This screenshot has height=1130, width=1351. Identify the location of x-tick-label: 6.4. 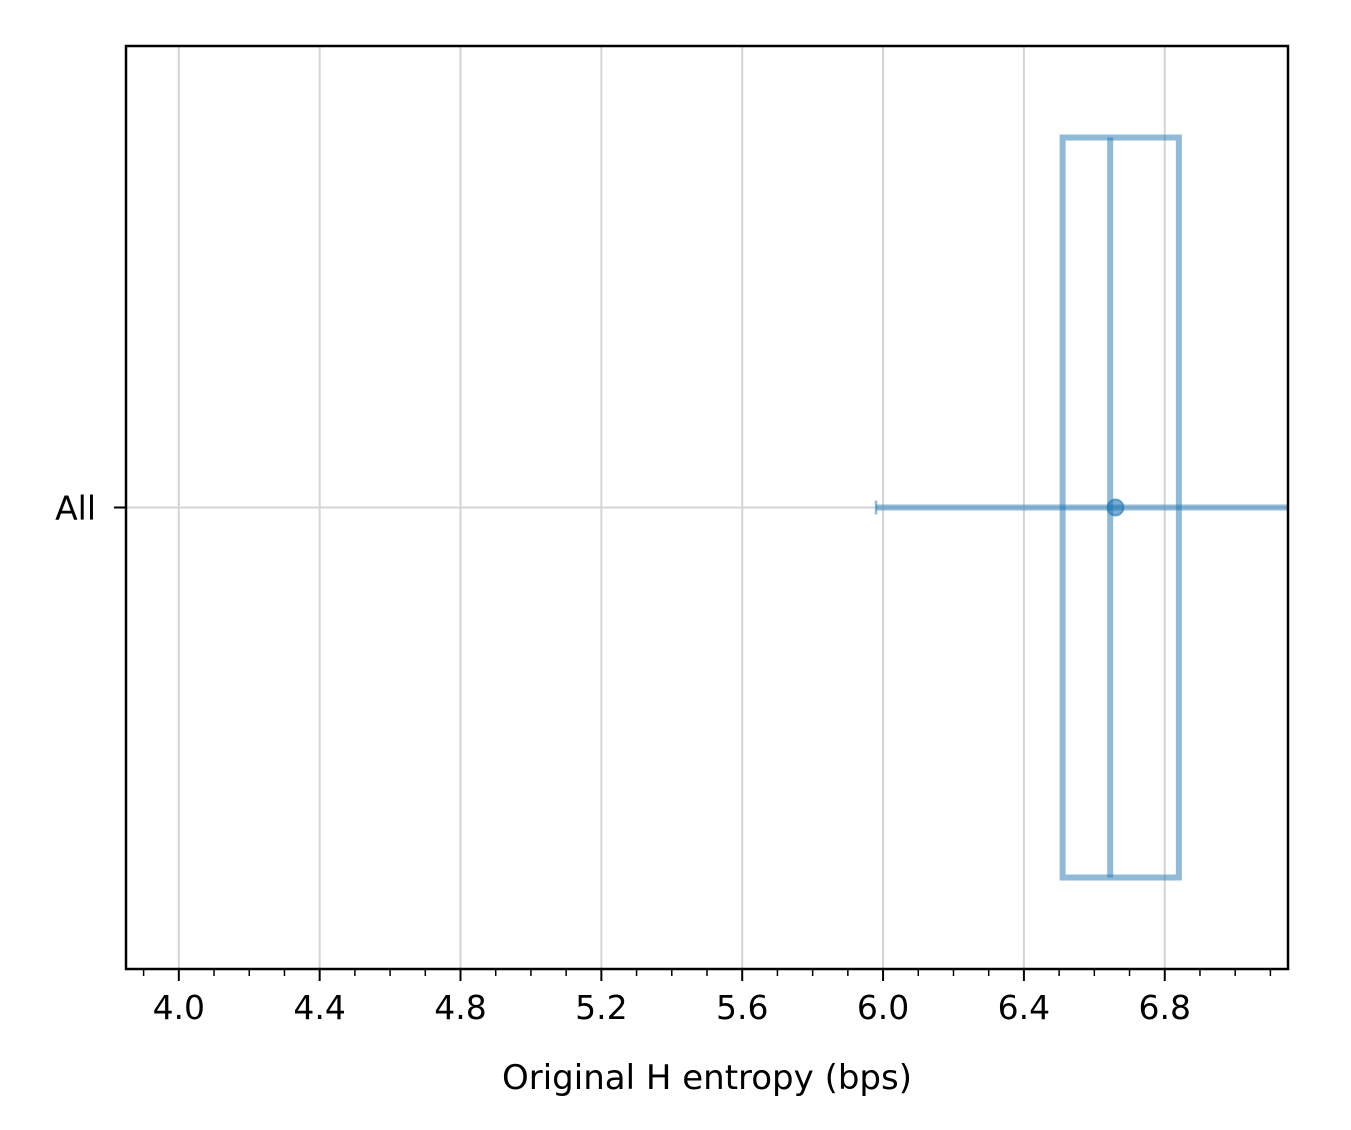
(1024, 1007).